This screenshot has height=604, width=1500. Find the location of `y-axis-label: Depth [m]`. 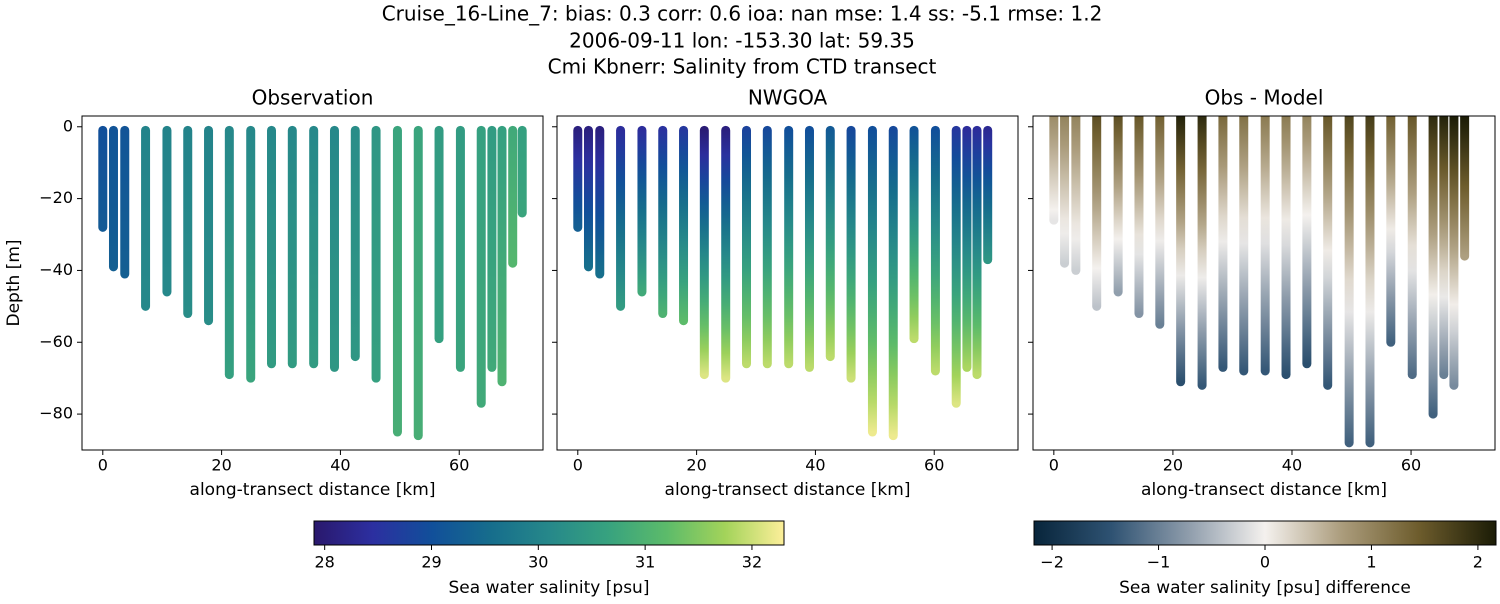

y-axis-label: Depth [m] is located at coordinates (14, 282).